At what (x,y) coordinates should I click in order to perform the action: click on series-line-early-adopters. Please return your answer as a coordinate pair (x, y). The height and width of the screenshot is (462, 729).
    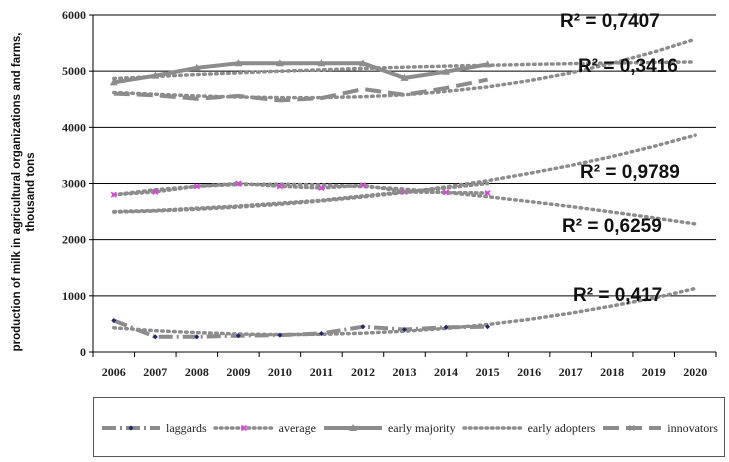
    Looking at the image, I should click on (301, 197).